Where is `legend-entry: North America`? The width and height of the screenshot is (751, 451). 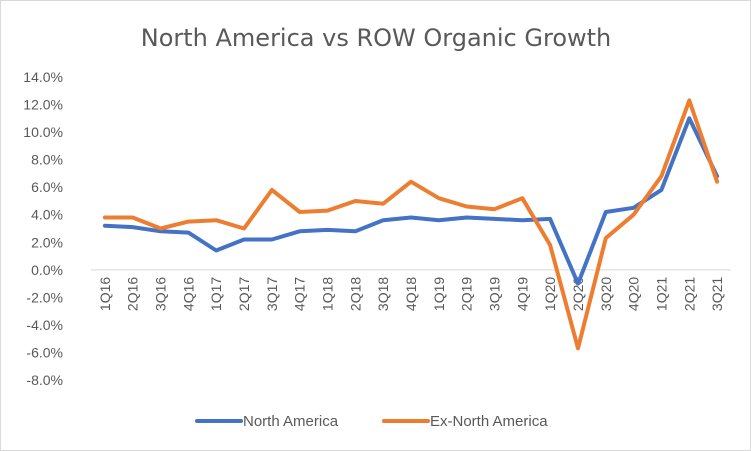
legend-entry: North America is located at coordinates (267, 421).